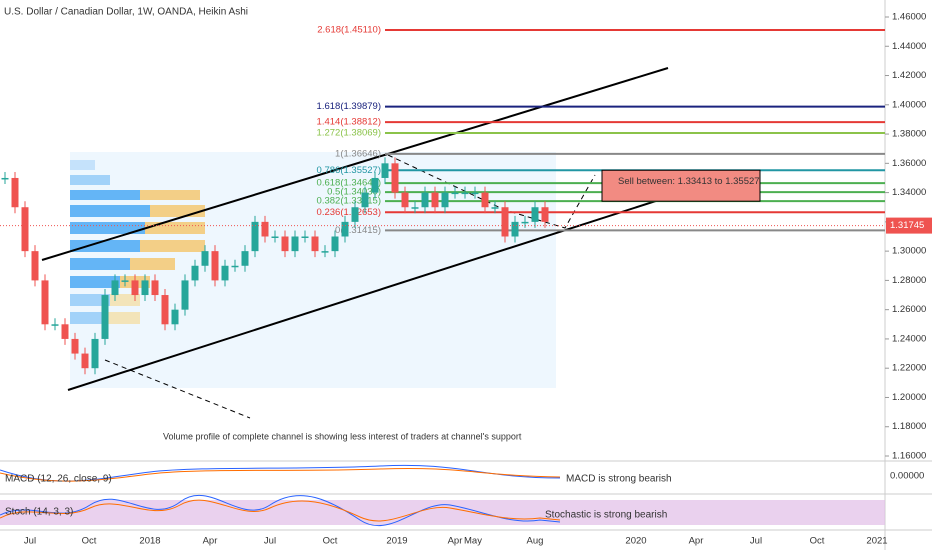 The image size is (932, 550). What do you see at coordinates (396, 541) in the screenshot?
I see `time-label: 2019` at bounding box center [396, 541].